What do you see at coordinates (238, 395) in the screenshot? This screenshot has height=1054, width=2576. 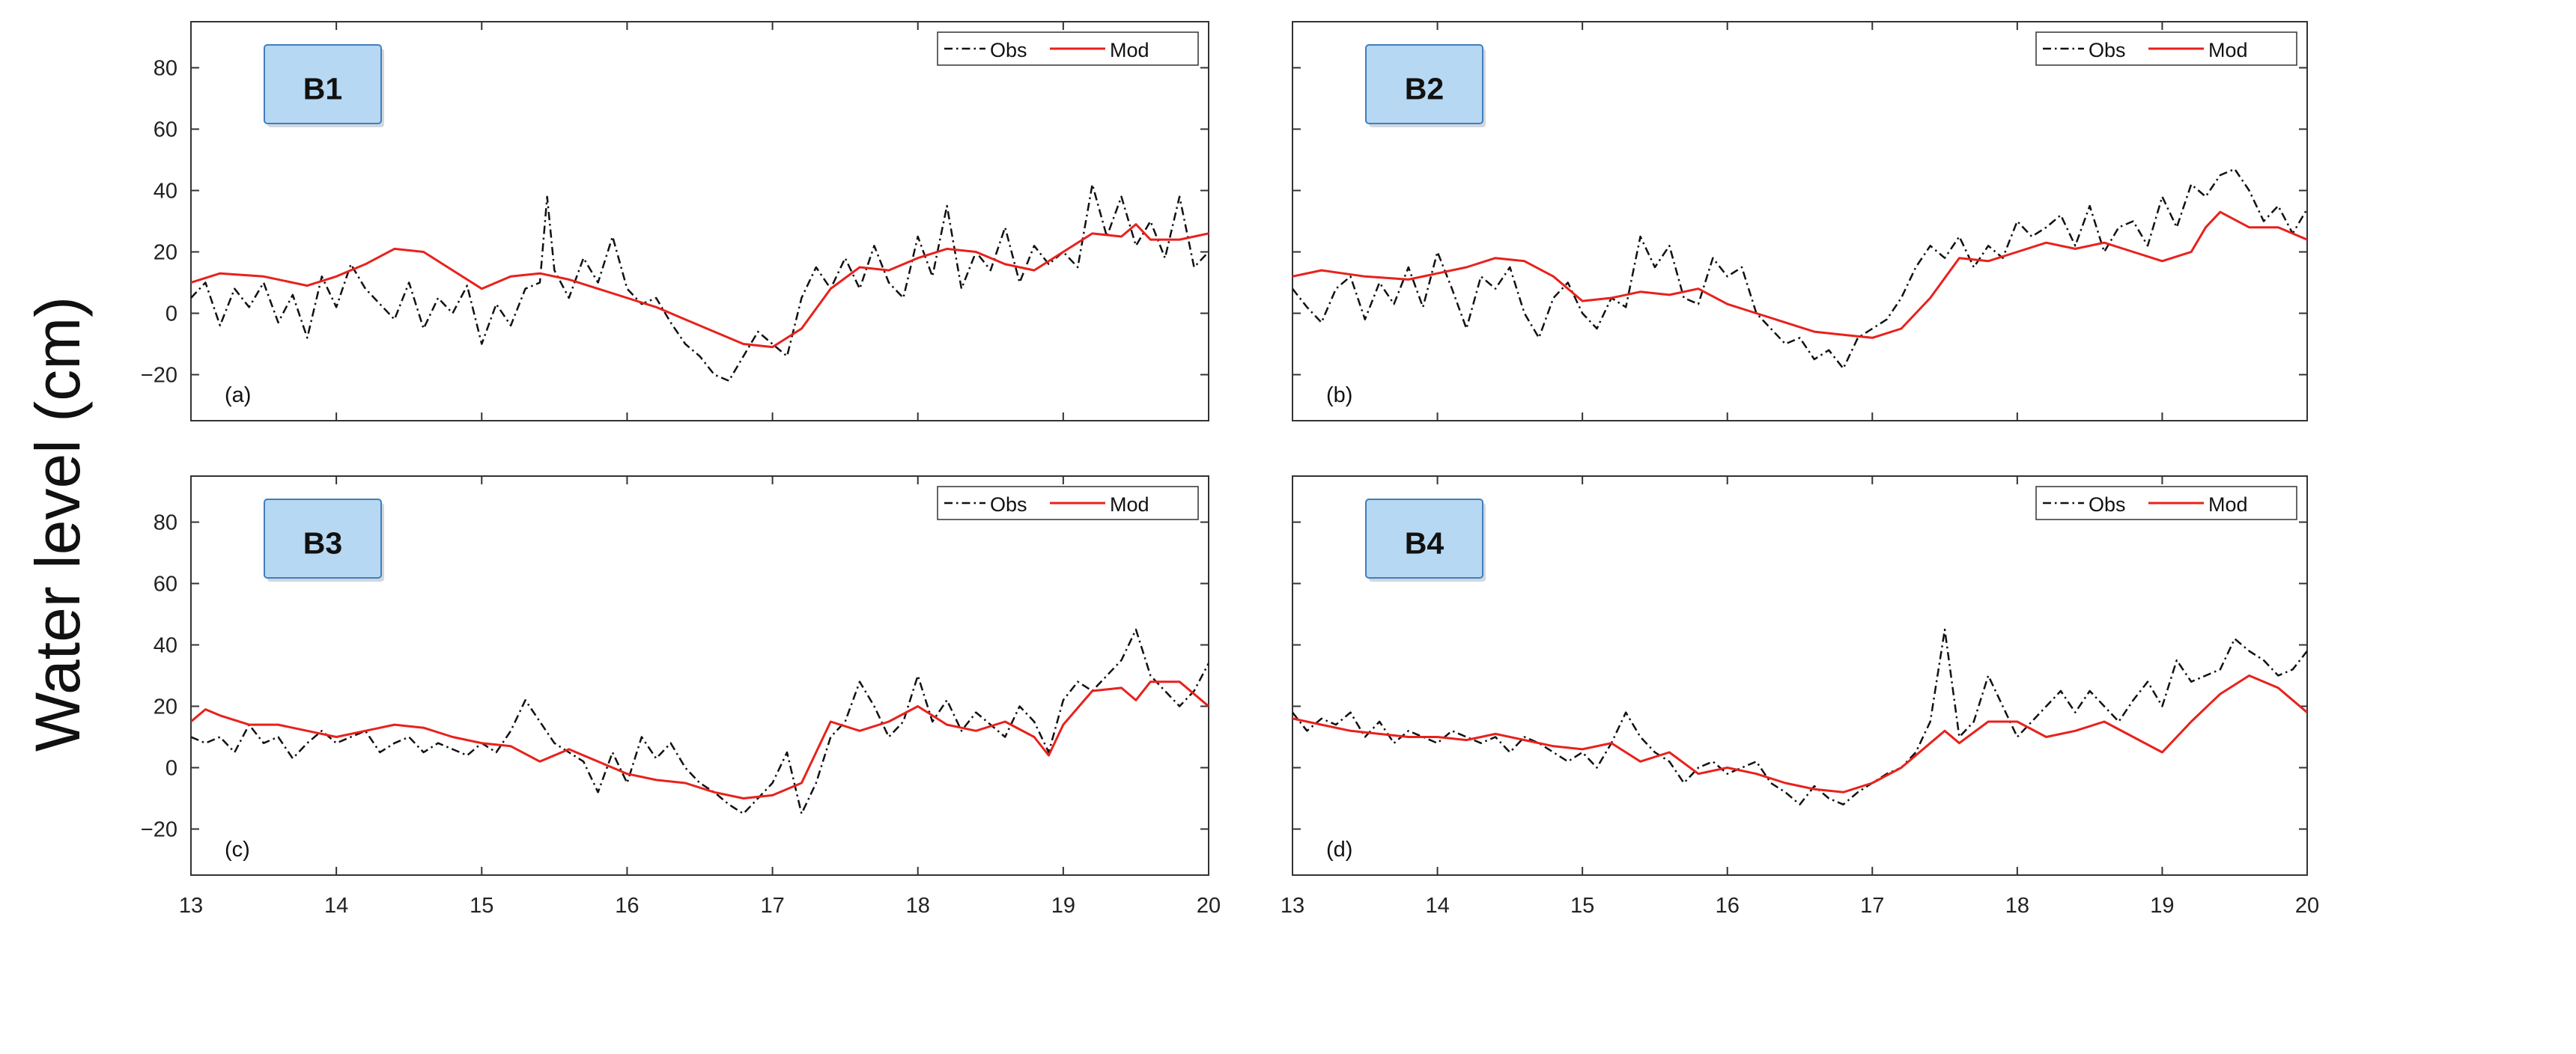 I see `panel-tag: (a)` at bounding box center [238, 395].